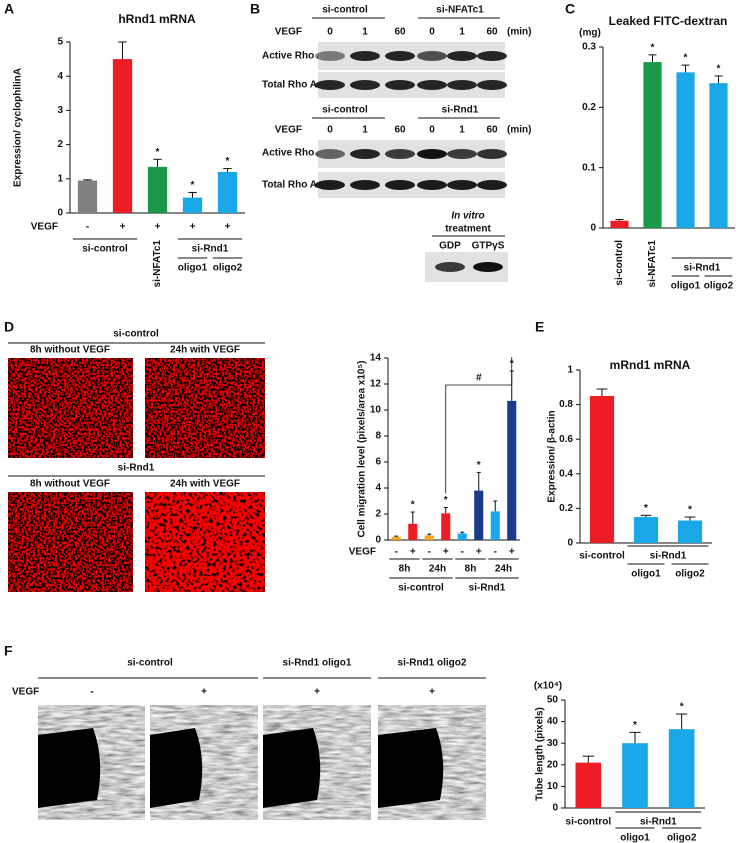  Describe the element at coordinates (432, 663) in the screenshot. I see `explant-group: si-Rnd1 oligo2` at that location.